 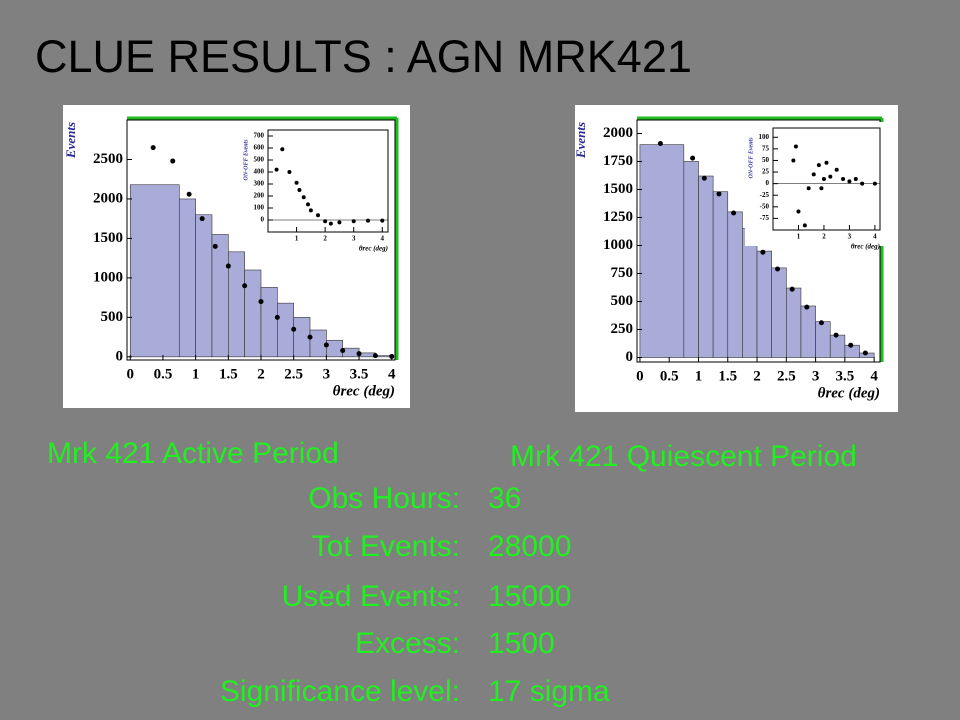 I want to click on stat-value: 28000, so click(x=529, y=546).